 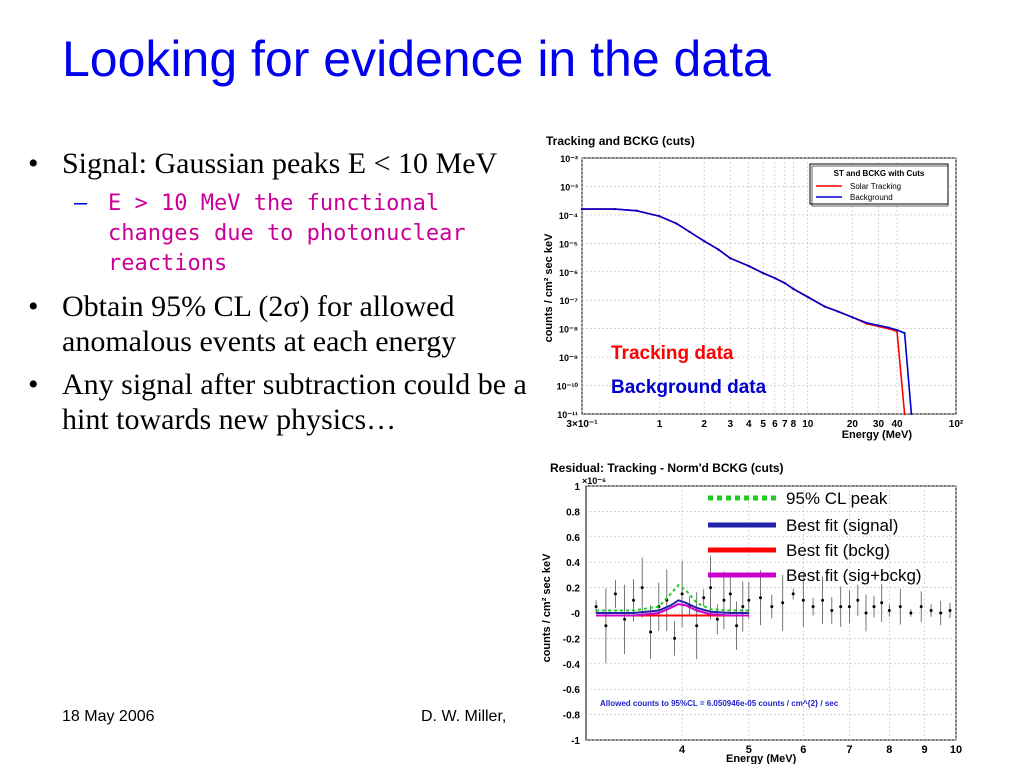 What do you see at coordinates (689, 387) in the screenshot?
I see `background-data-label: Background data` at bounding box center [689, 387].